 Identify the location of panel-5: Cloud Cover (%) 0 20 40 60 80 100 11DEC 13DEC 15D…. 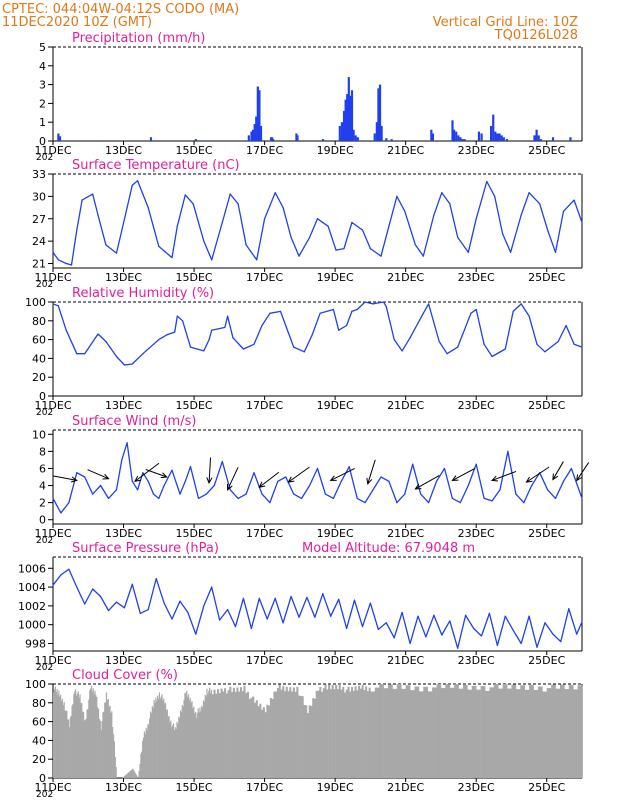
(304, 734).